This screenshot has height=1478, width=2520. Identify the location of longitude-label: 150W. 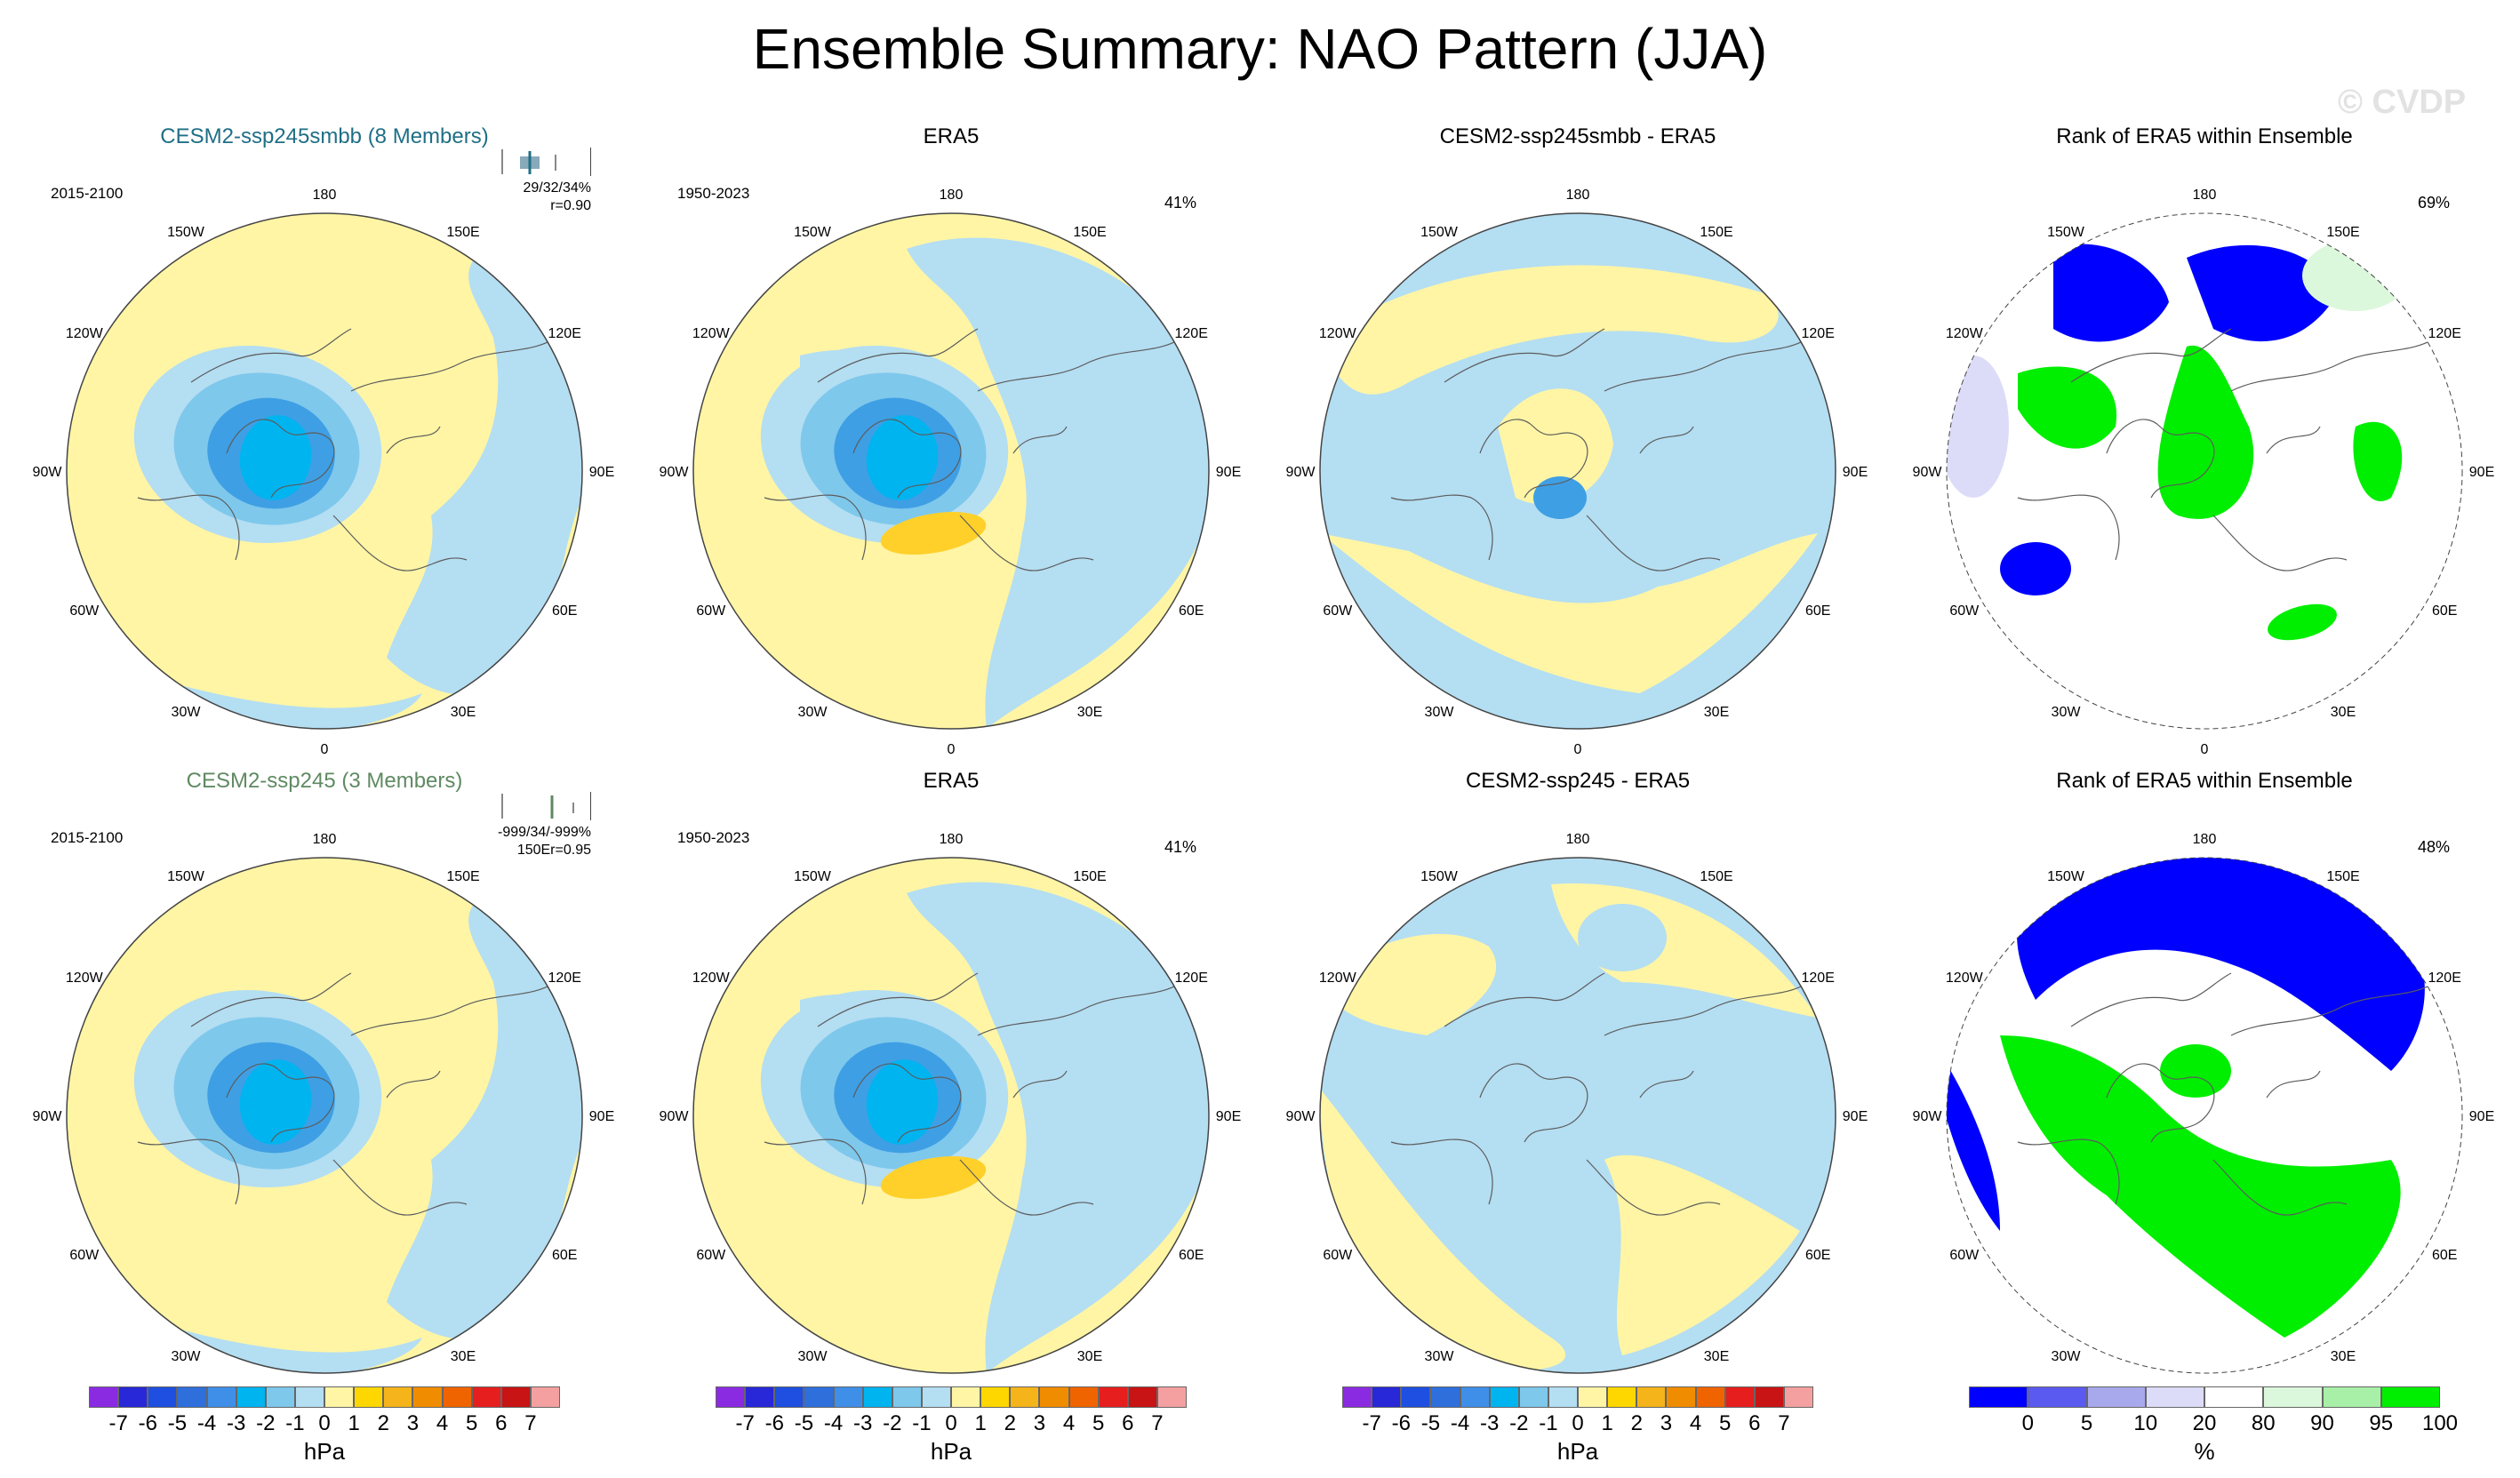
(813, 876).